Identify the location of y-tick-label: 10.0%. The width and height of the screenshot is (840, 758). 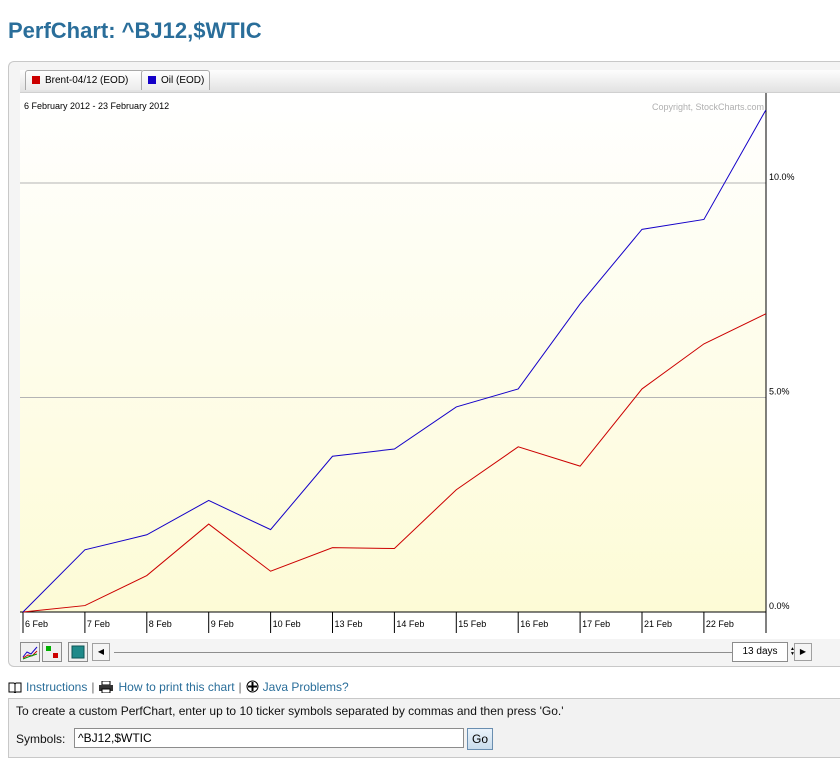
(782, 177).